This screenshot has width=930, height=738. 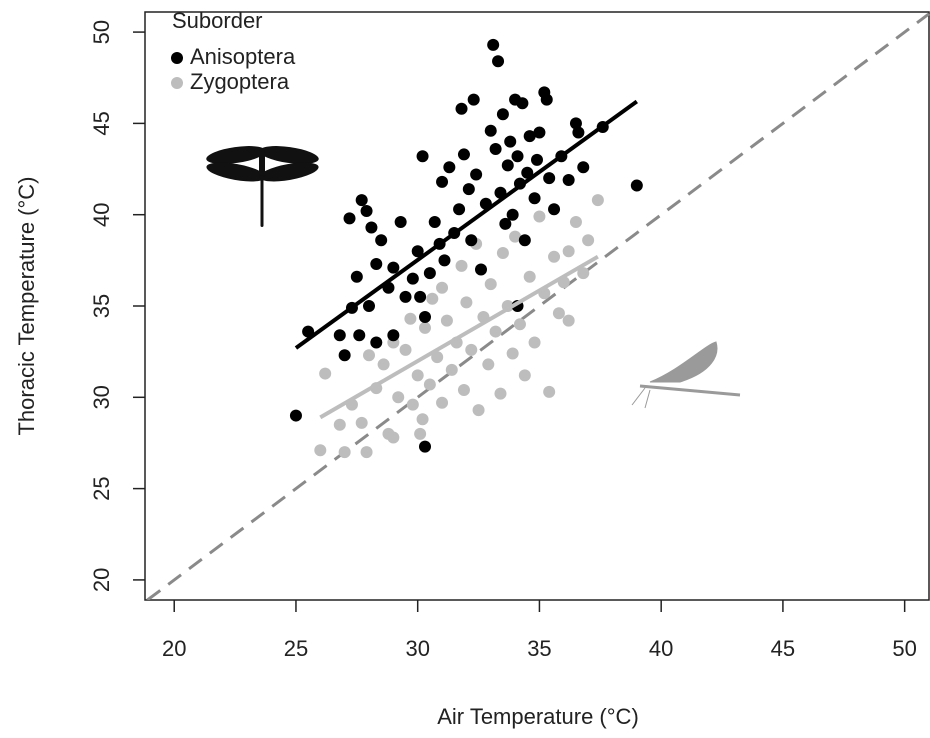 What do you see at coordinates (296, 648) in the screenshot?
I see `x-tick-label: 25` at bounding box center [296, 648].